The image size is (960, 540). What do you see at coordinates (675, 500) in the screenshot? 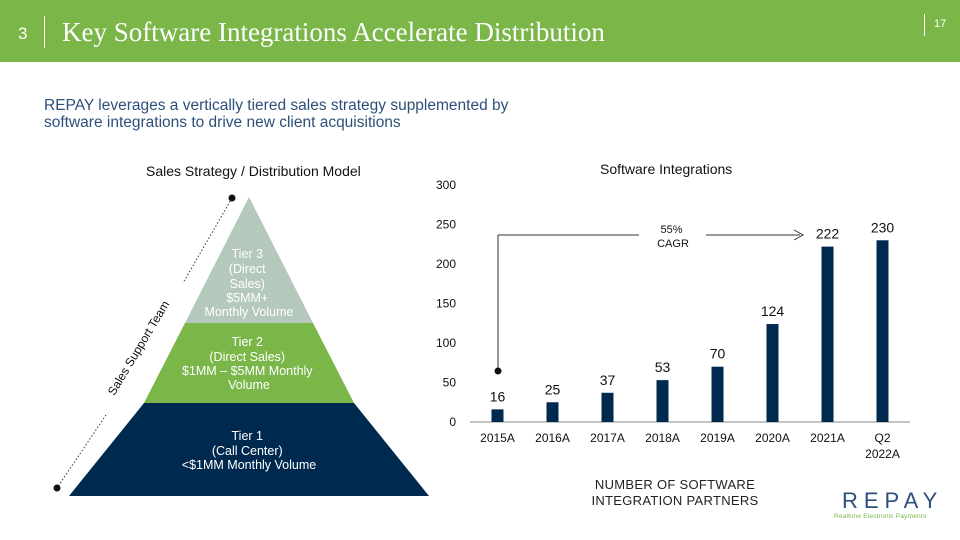
I see `footnote-line-2: INTEGRATION PARTNERS` at bounding box center [675, 500].